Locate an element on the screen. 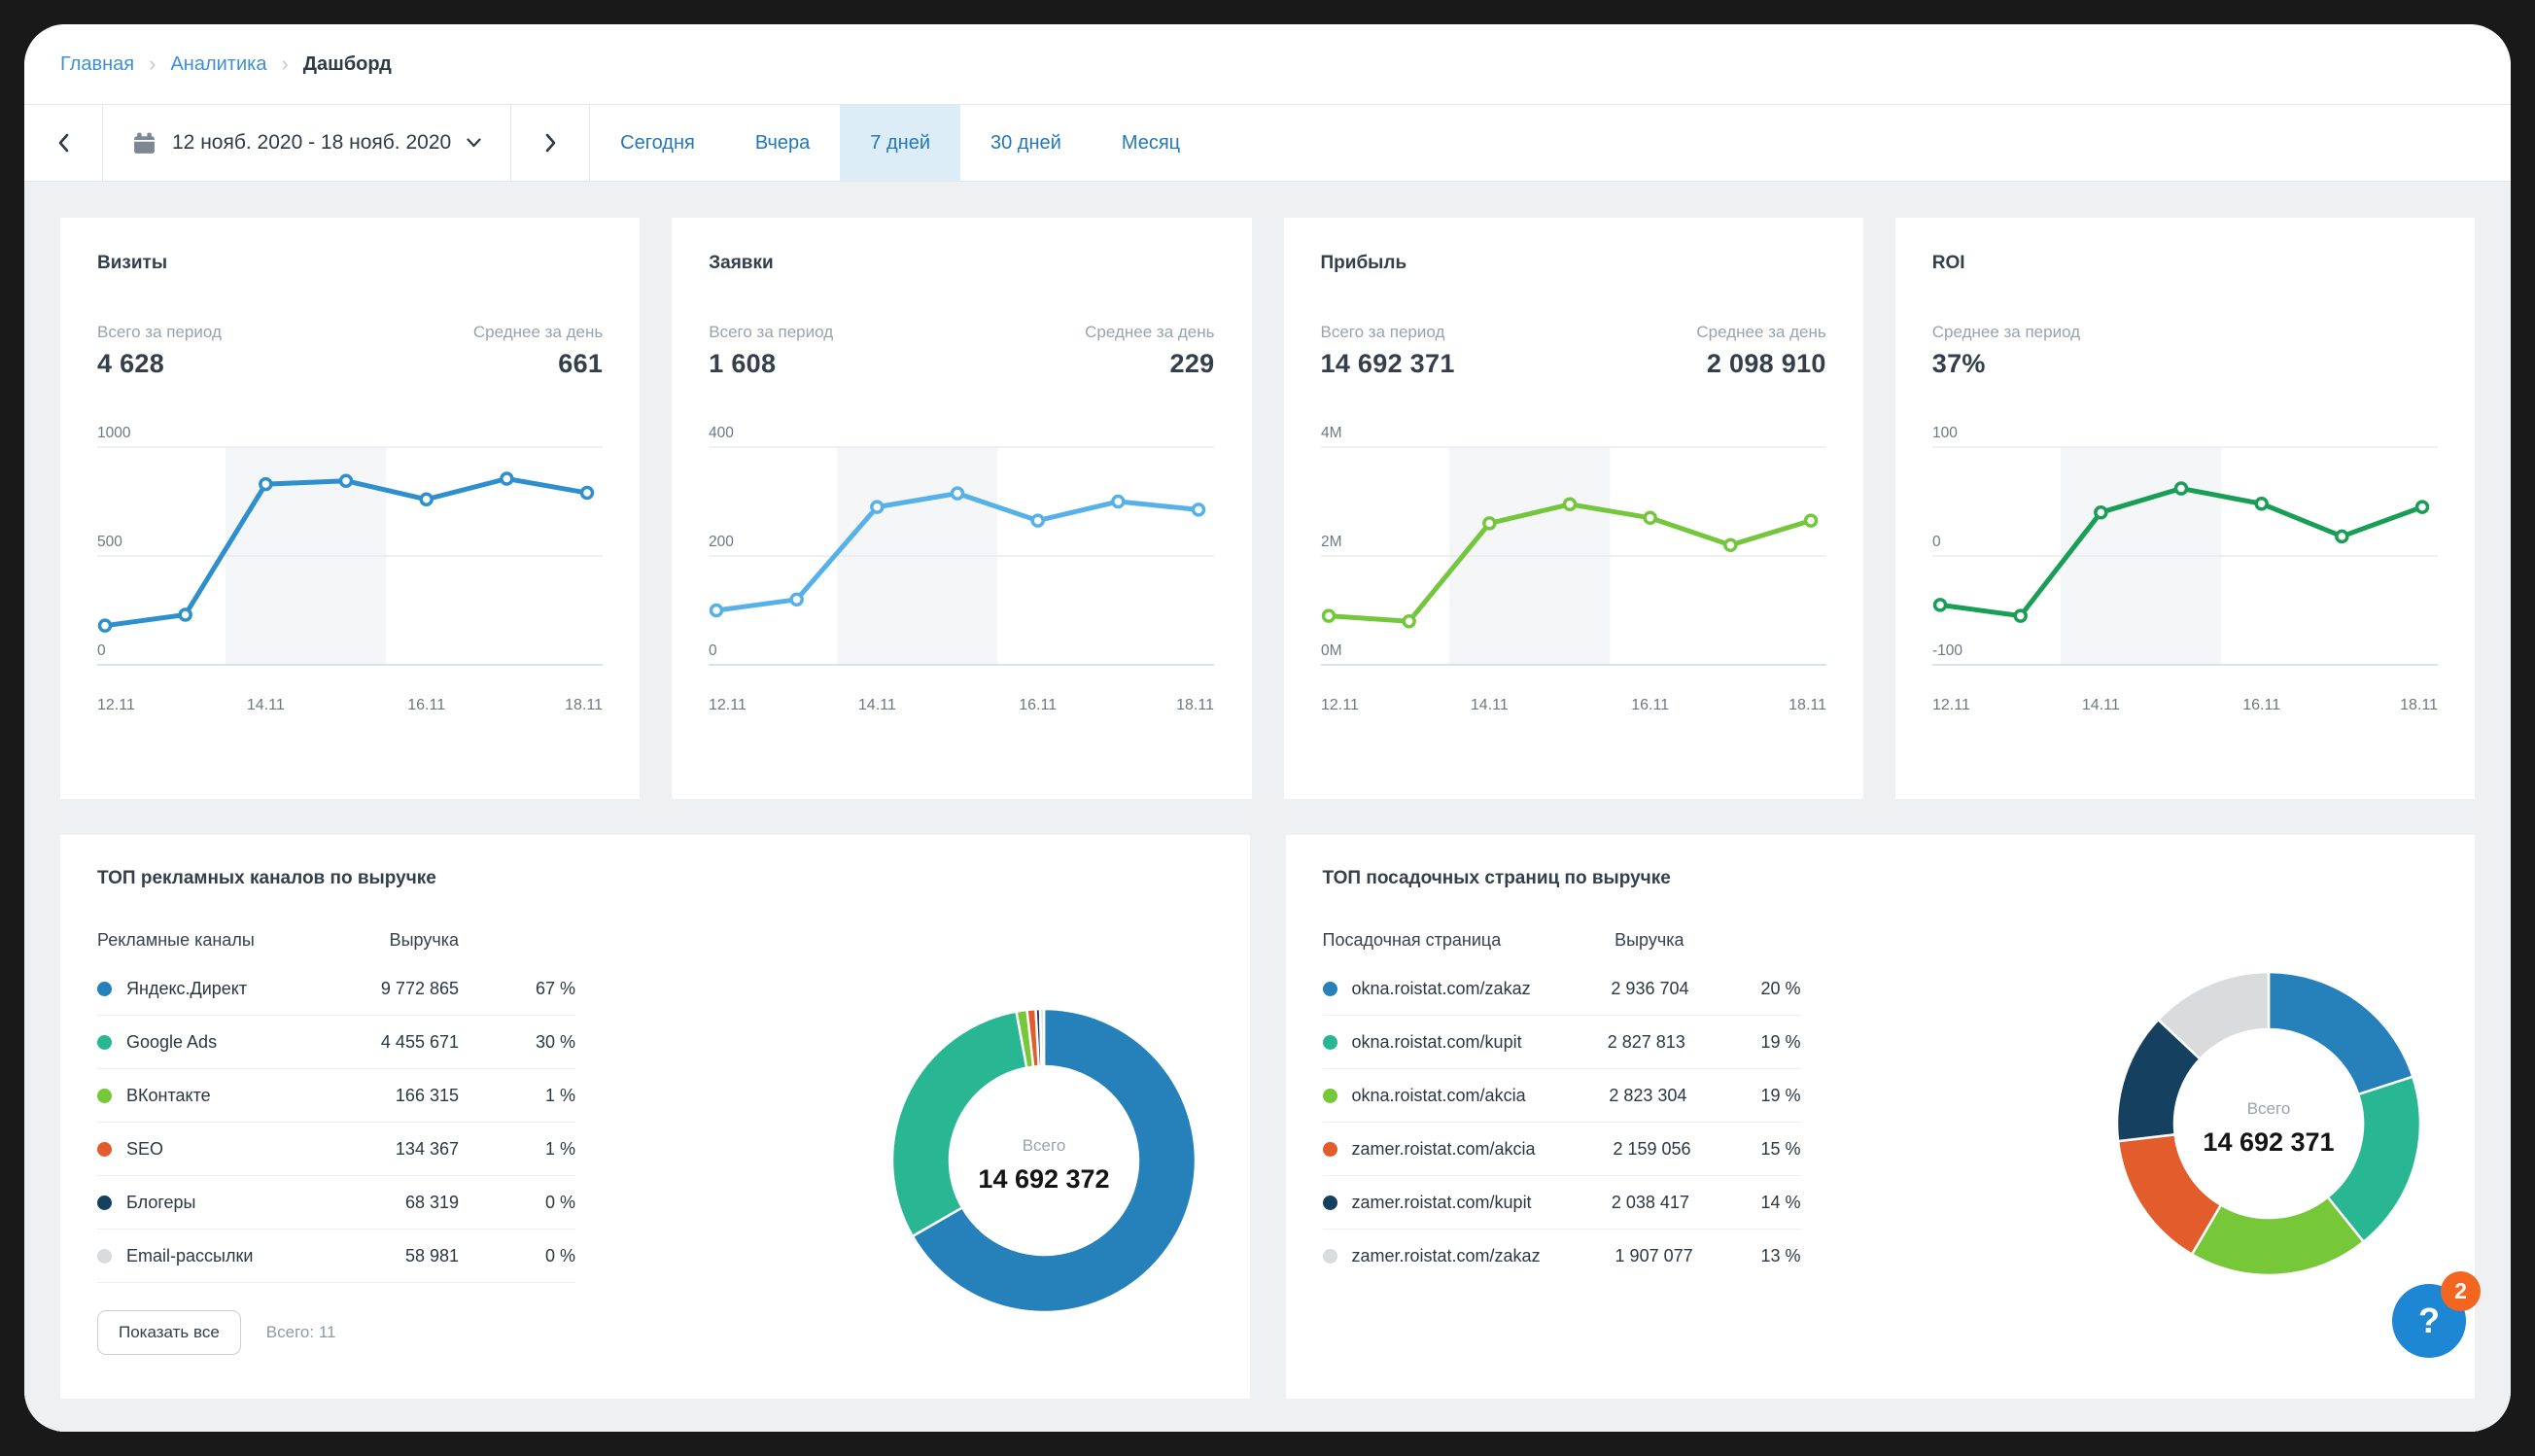 This screenshot has width=2535, height=1456. table-row: Блогеры 68 319 0 % is located at coordinates (336, 1203).